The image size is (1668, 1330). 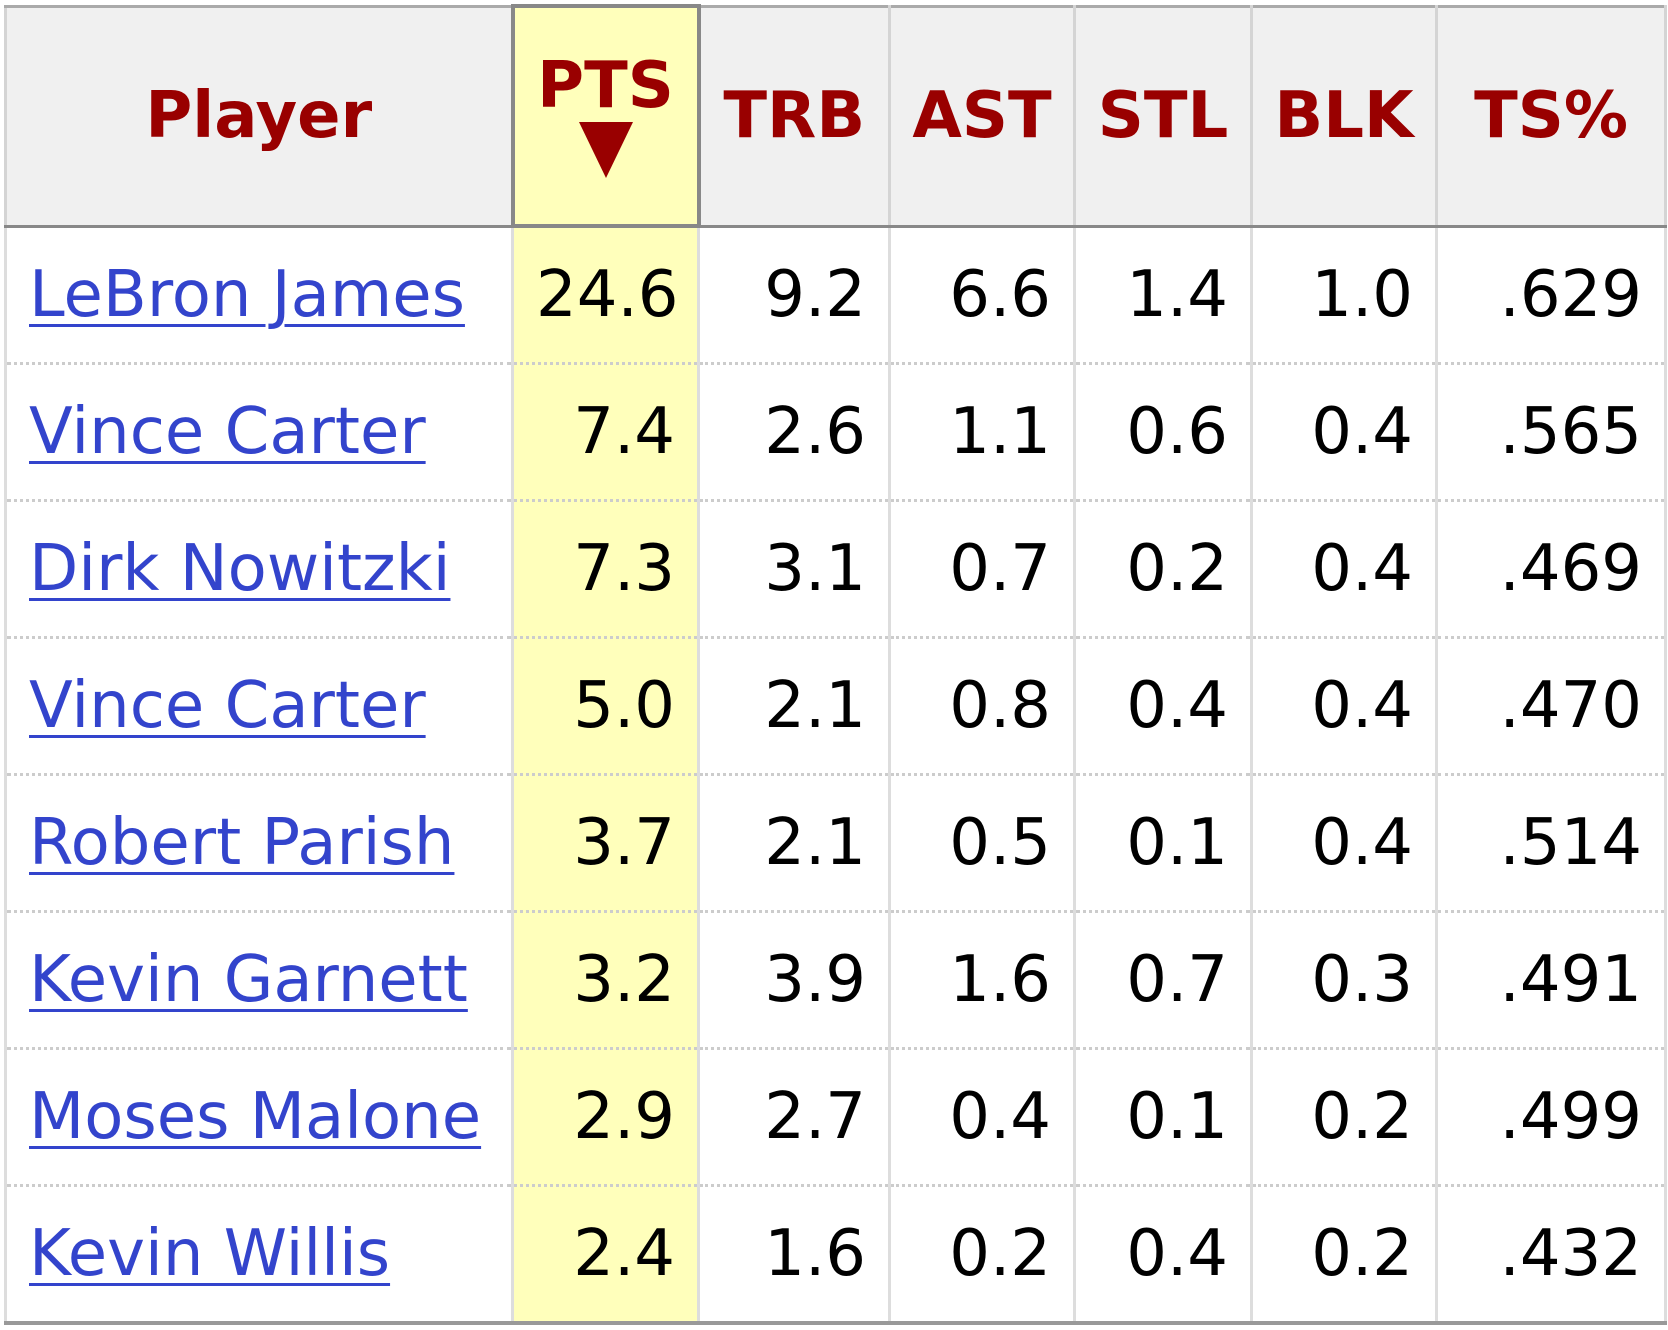 What do you see at coordinates (982, 843) in the screenshot?
I see `ast-cell: 0.5` at bounding box center [982, 843].